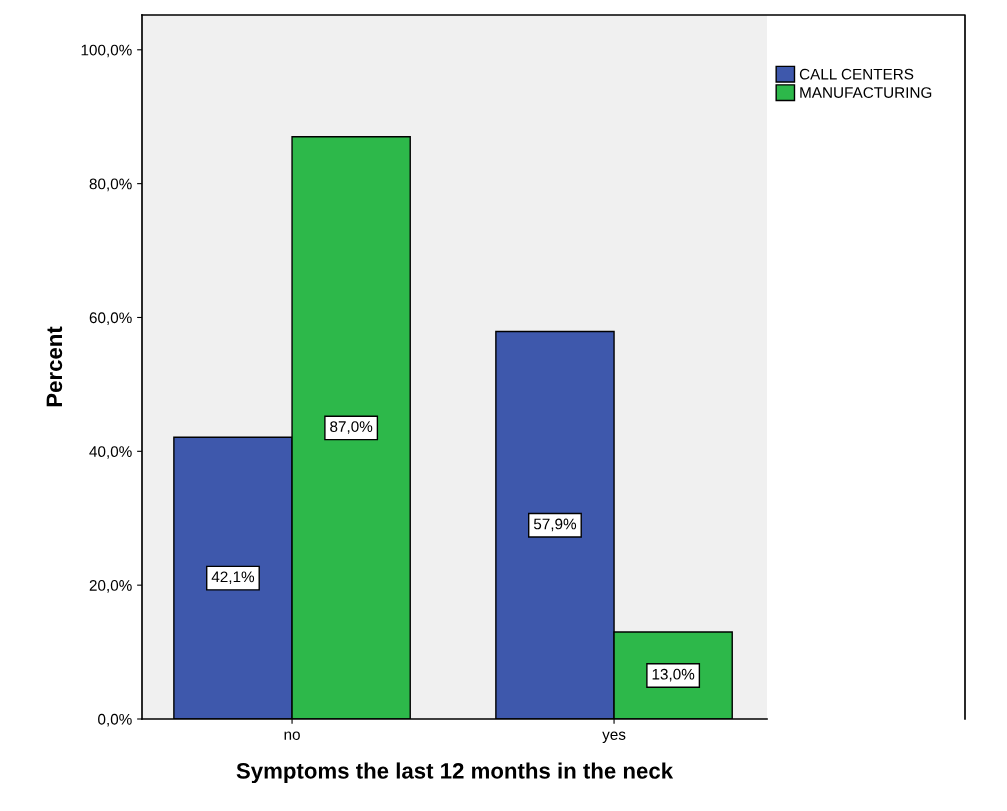 The height and width of the screenshot is (811, 1007). I want to click on x-tick-label: no, so click(292, 735).